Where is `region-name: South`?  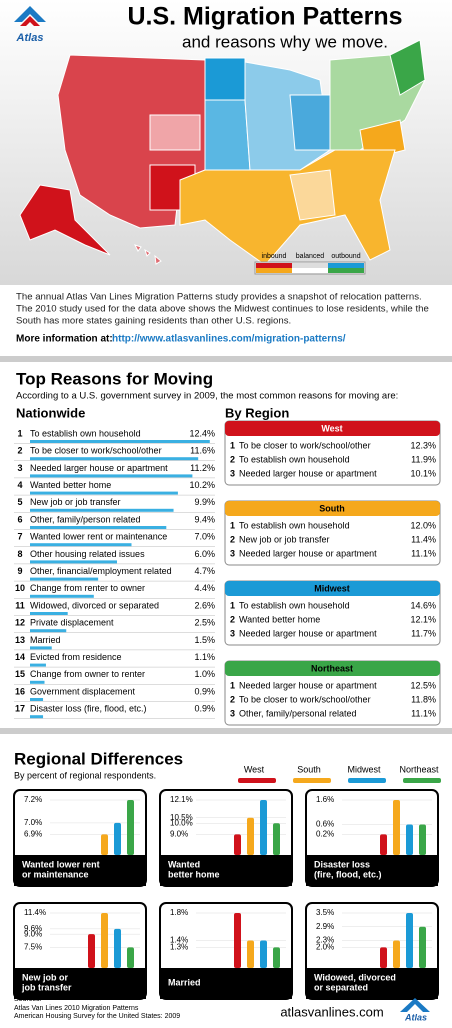 region-name: South is located at coordinates (332, 508).